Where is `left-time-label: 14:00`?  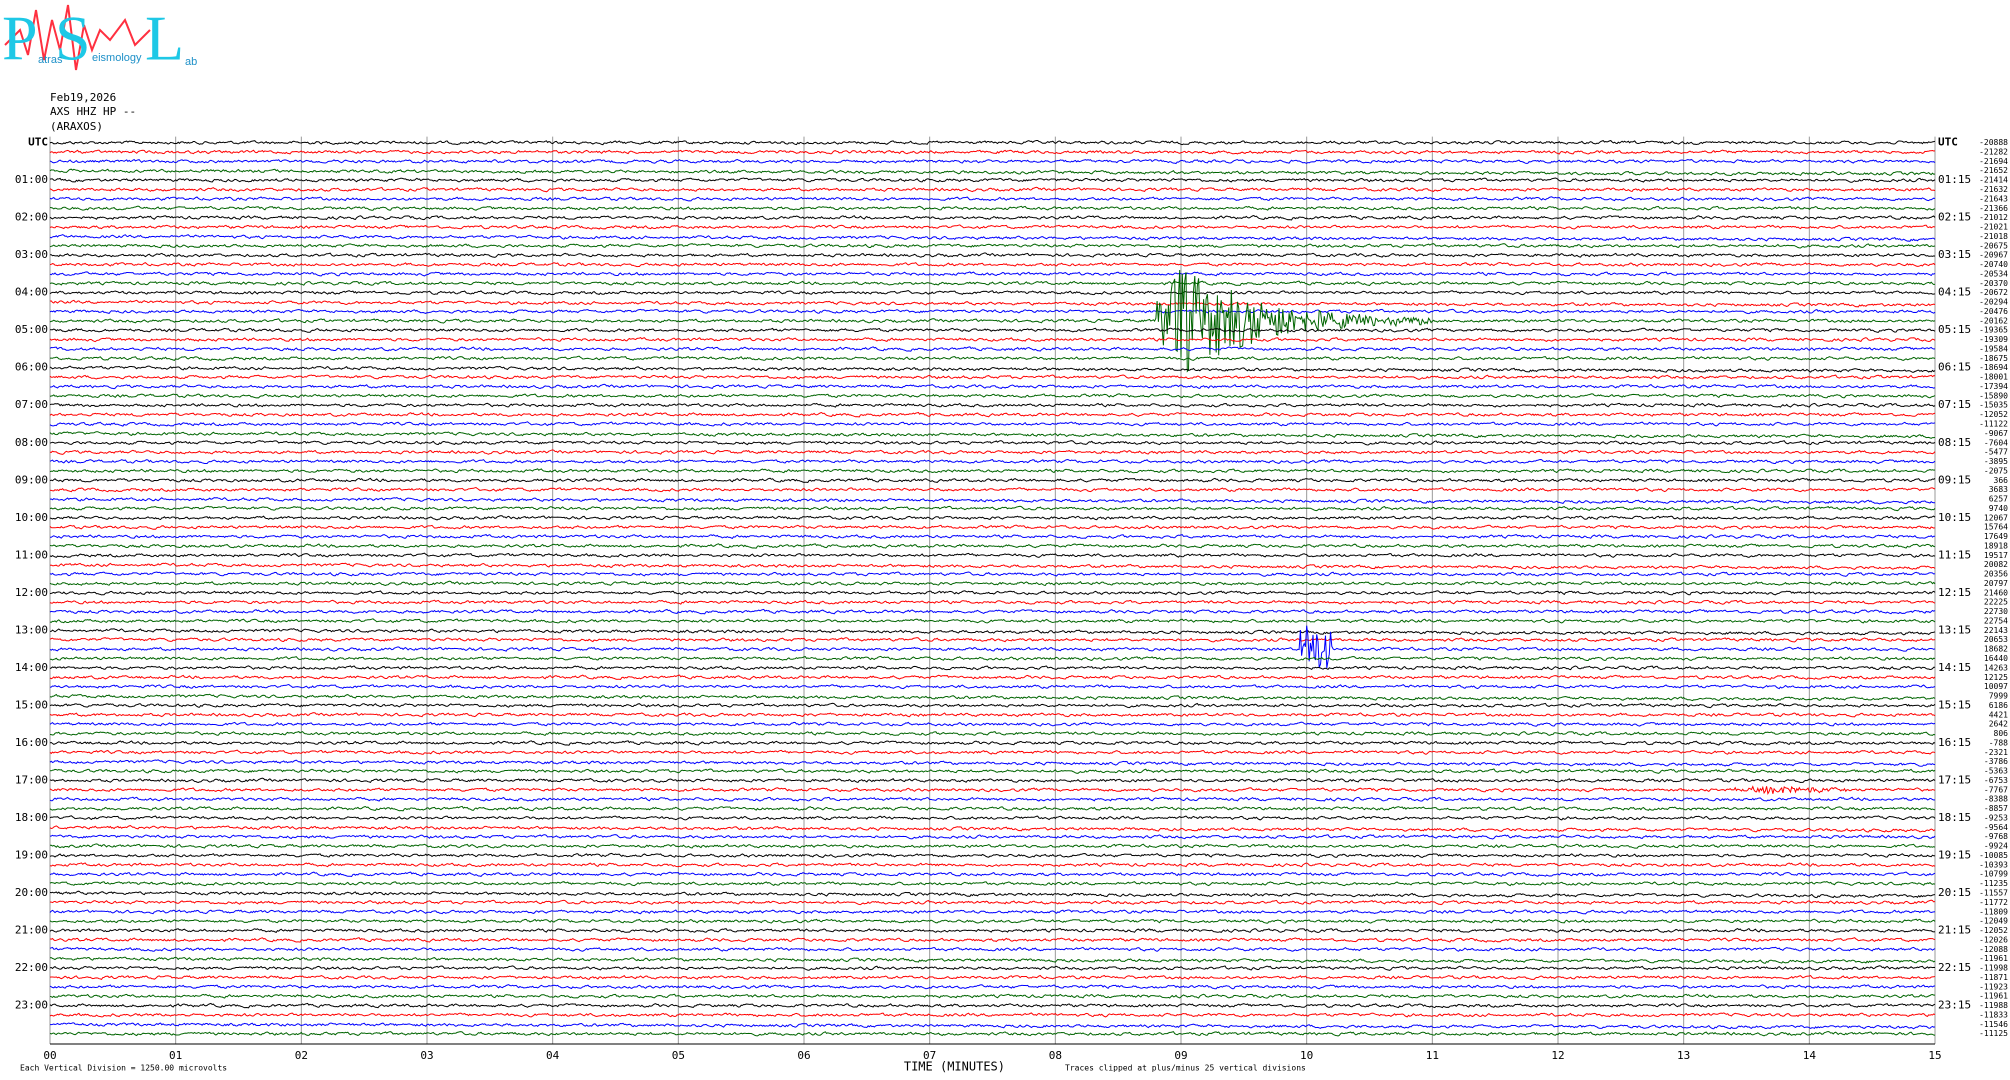 left-time-label: 14:00 is located at coordinates (31, 667).